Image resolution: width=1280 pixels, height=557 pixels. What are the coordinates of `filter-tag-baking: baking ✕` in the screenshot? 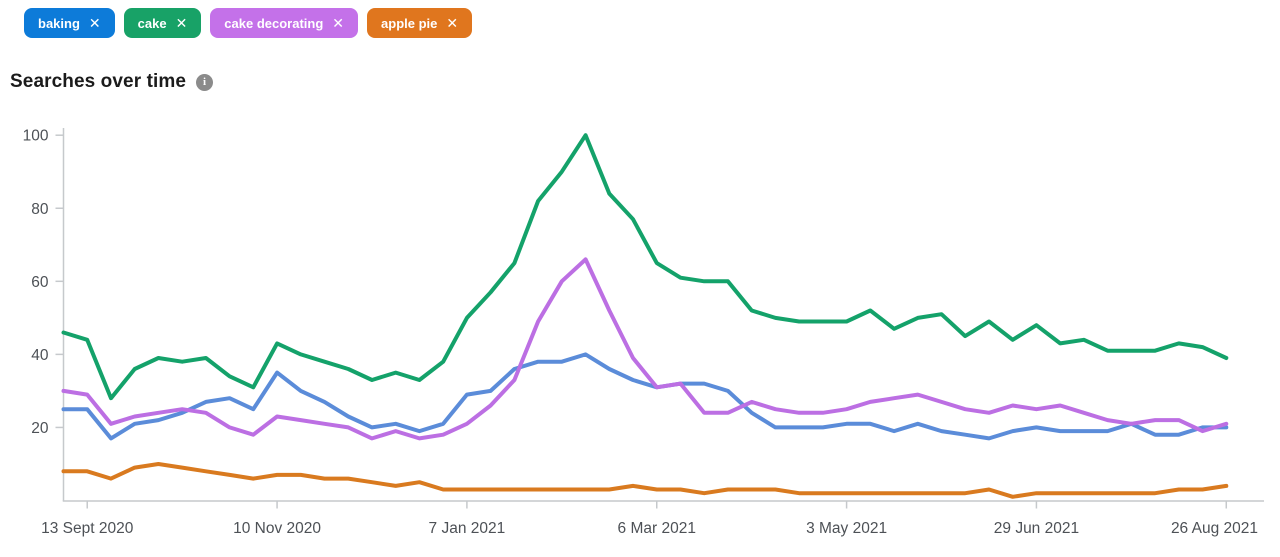 It's located at (69, 23).